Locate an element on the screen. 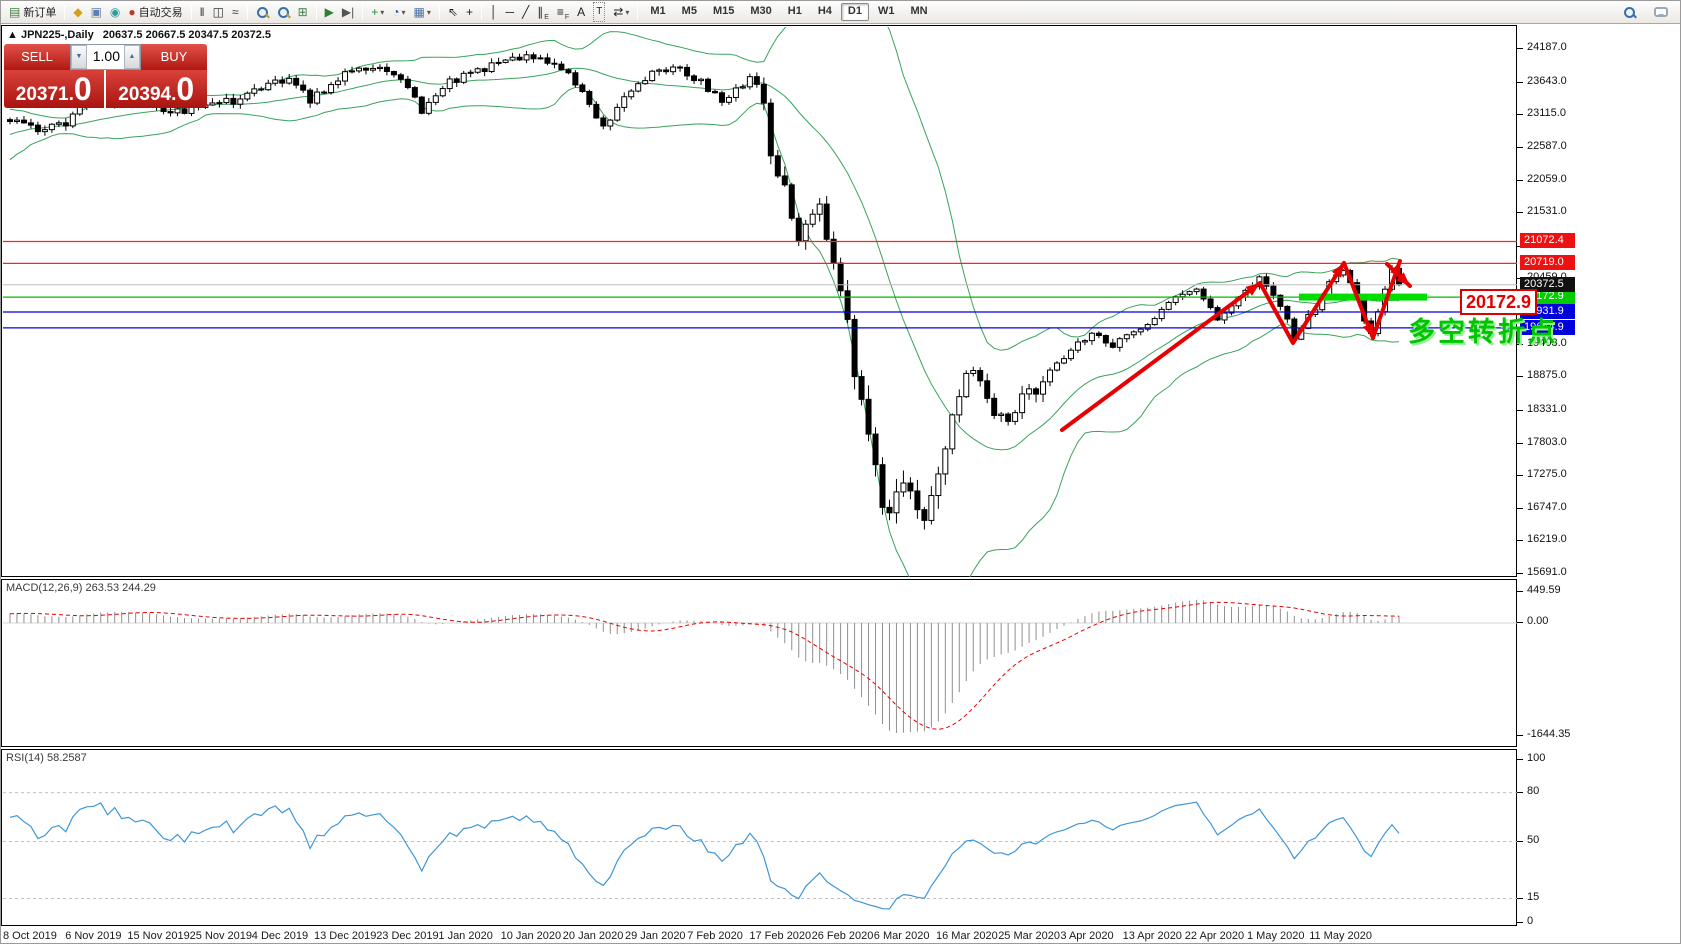  chart-shift-icon: ▶| is located at coordinates (348, 12).